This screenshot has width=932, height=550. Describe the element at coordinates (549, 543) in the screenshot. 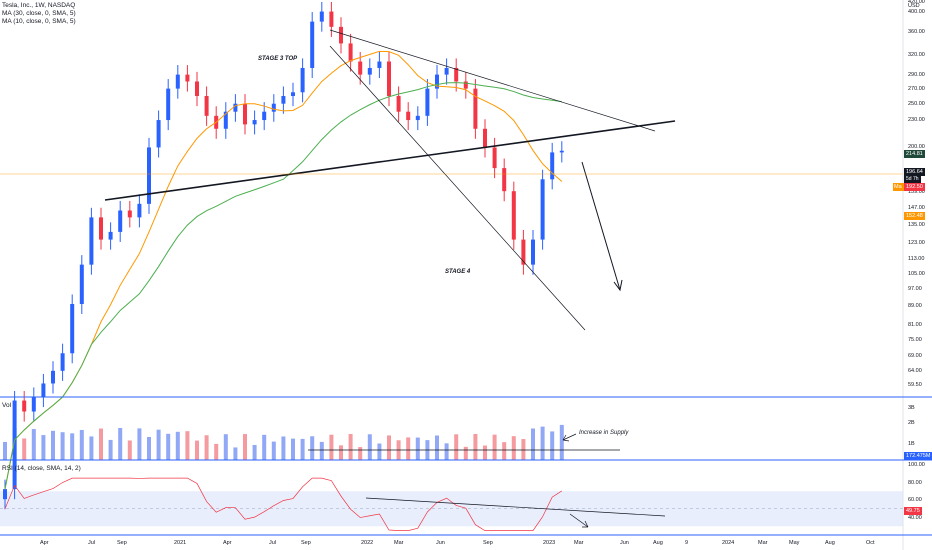

I see `time-axis-tick: 2023` at that location.